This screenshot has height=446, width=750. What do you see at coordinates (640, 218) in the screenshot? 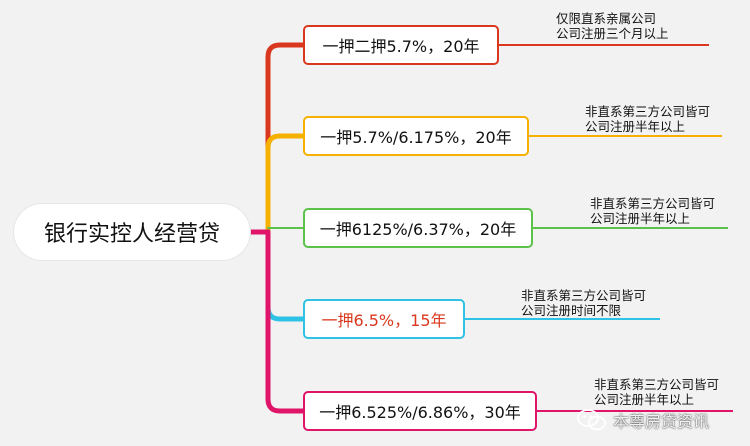
I see `branch-note-3-line-2: 公司注册半年以上` at bounding box center [640, 218].